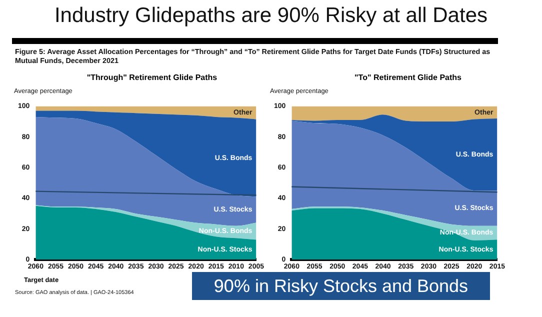 The image size is (542, 317). Describe the element at coordinates (341, 286) in the screenshot. I see `text: 90% in Risky Stocks and Bonds` at that location.